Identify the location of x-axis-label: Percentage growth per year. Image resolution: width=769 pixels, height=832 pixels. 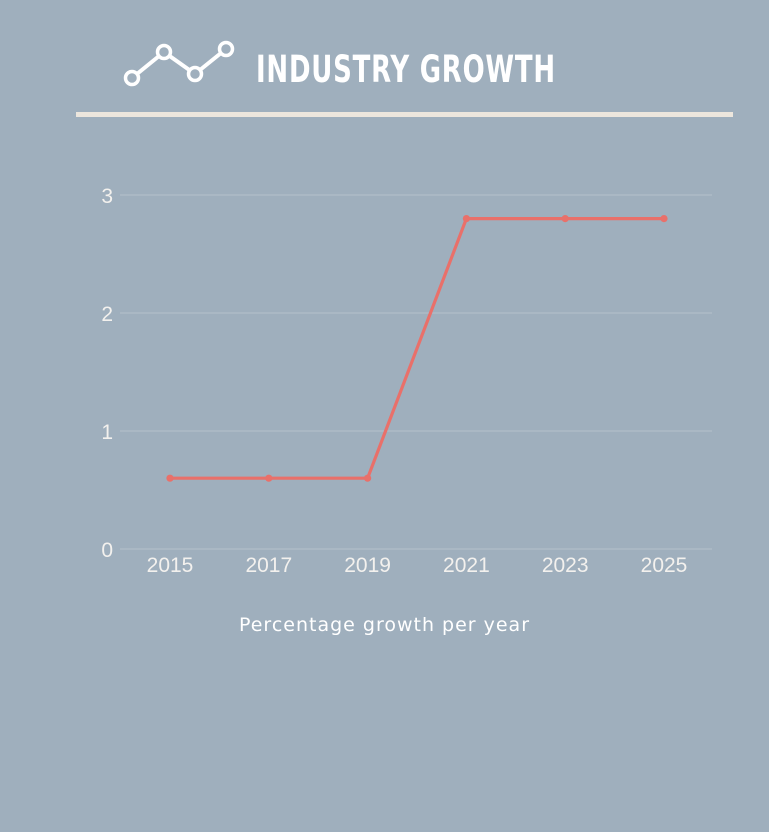
(384, 625).